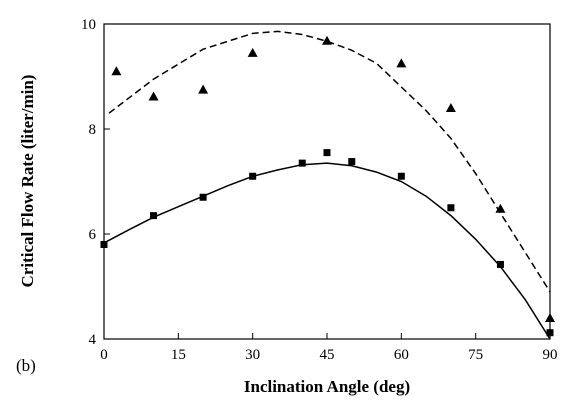 The height and width of the screenshot is (408, 567). I want to click on y-tick-label: 4, so click(93, 340).